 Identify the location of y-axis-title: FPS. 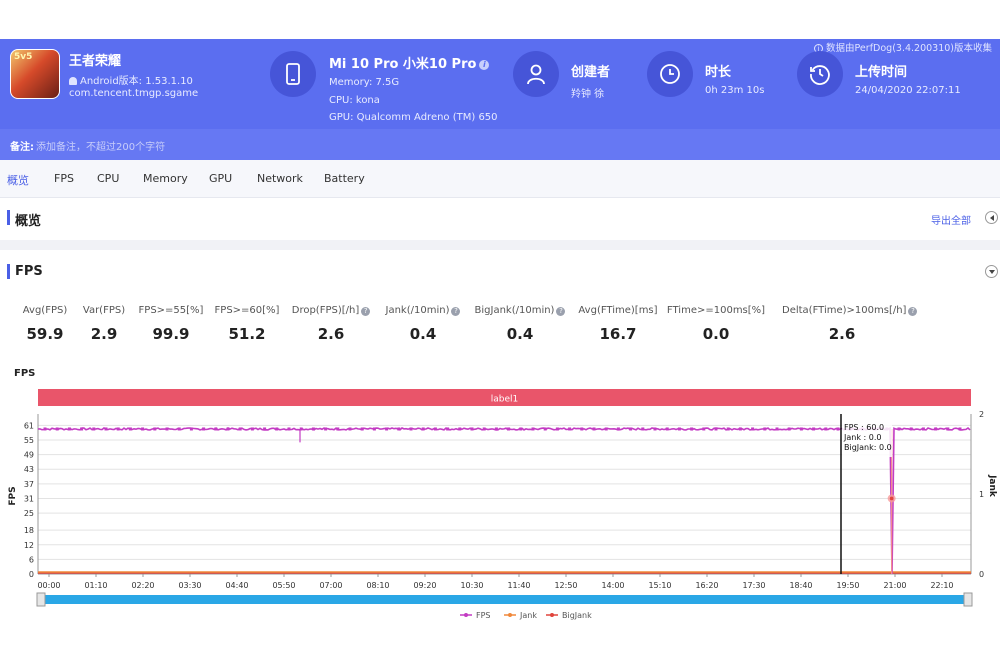
(13, 495).